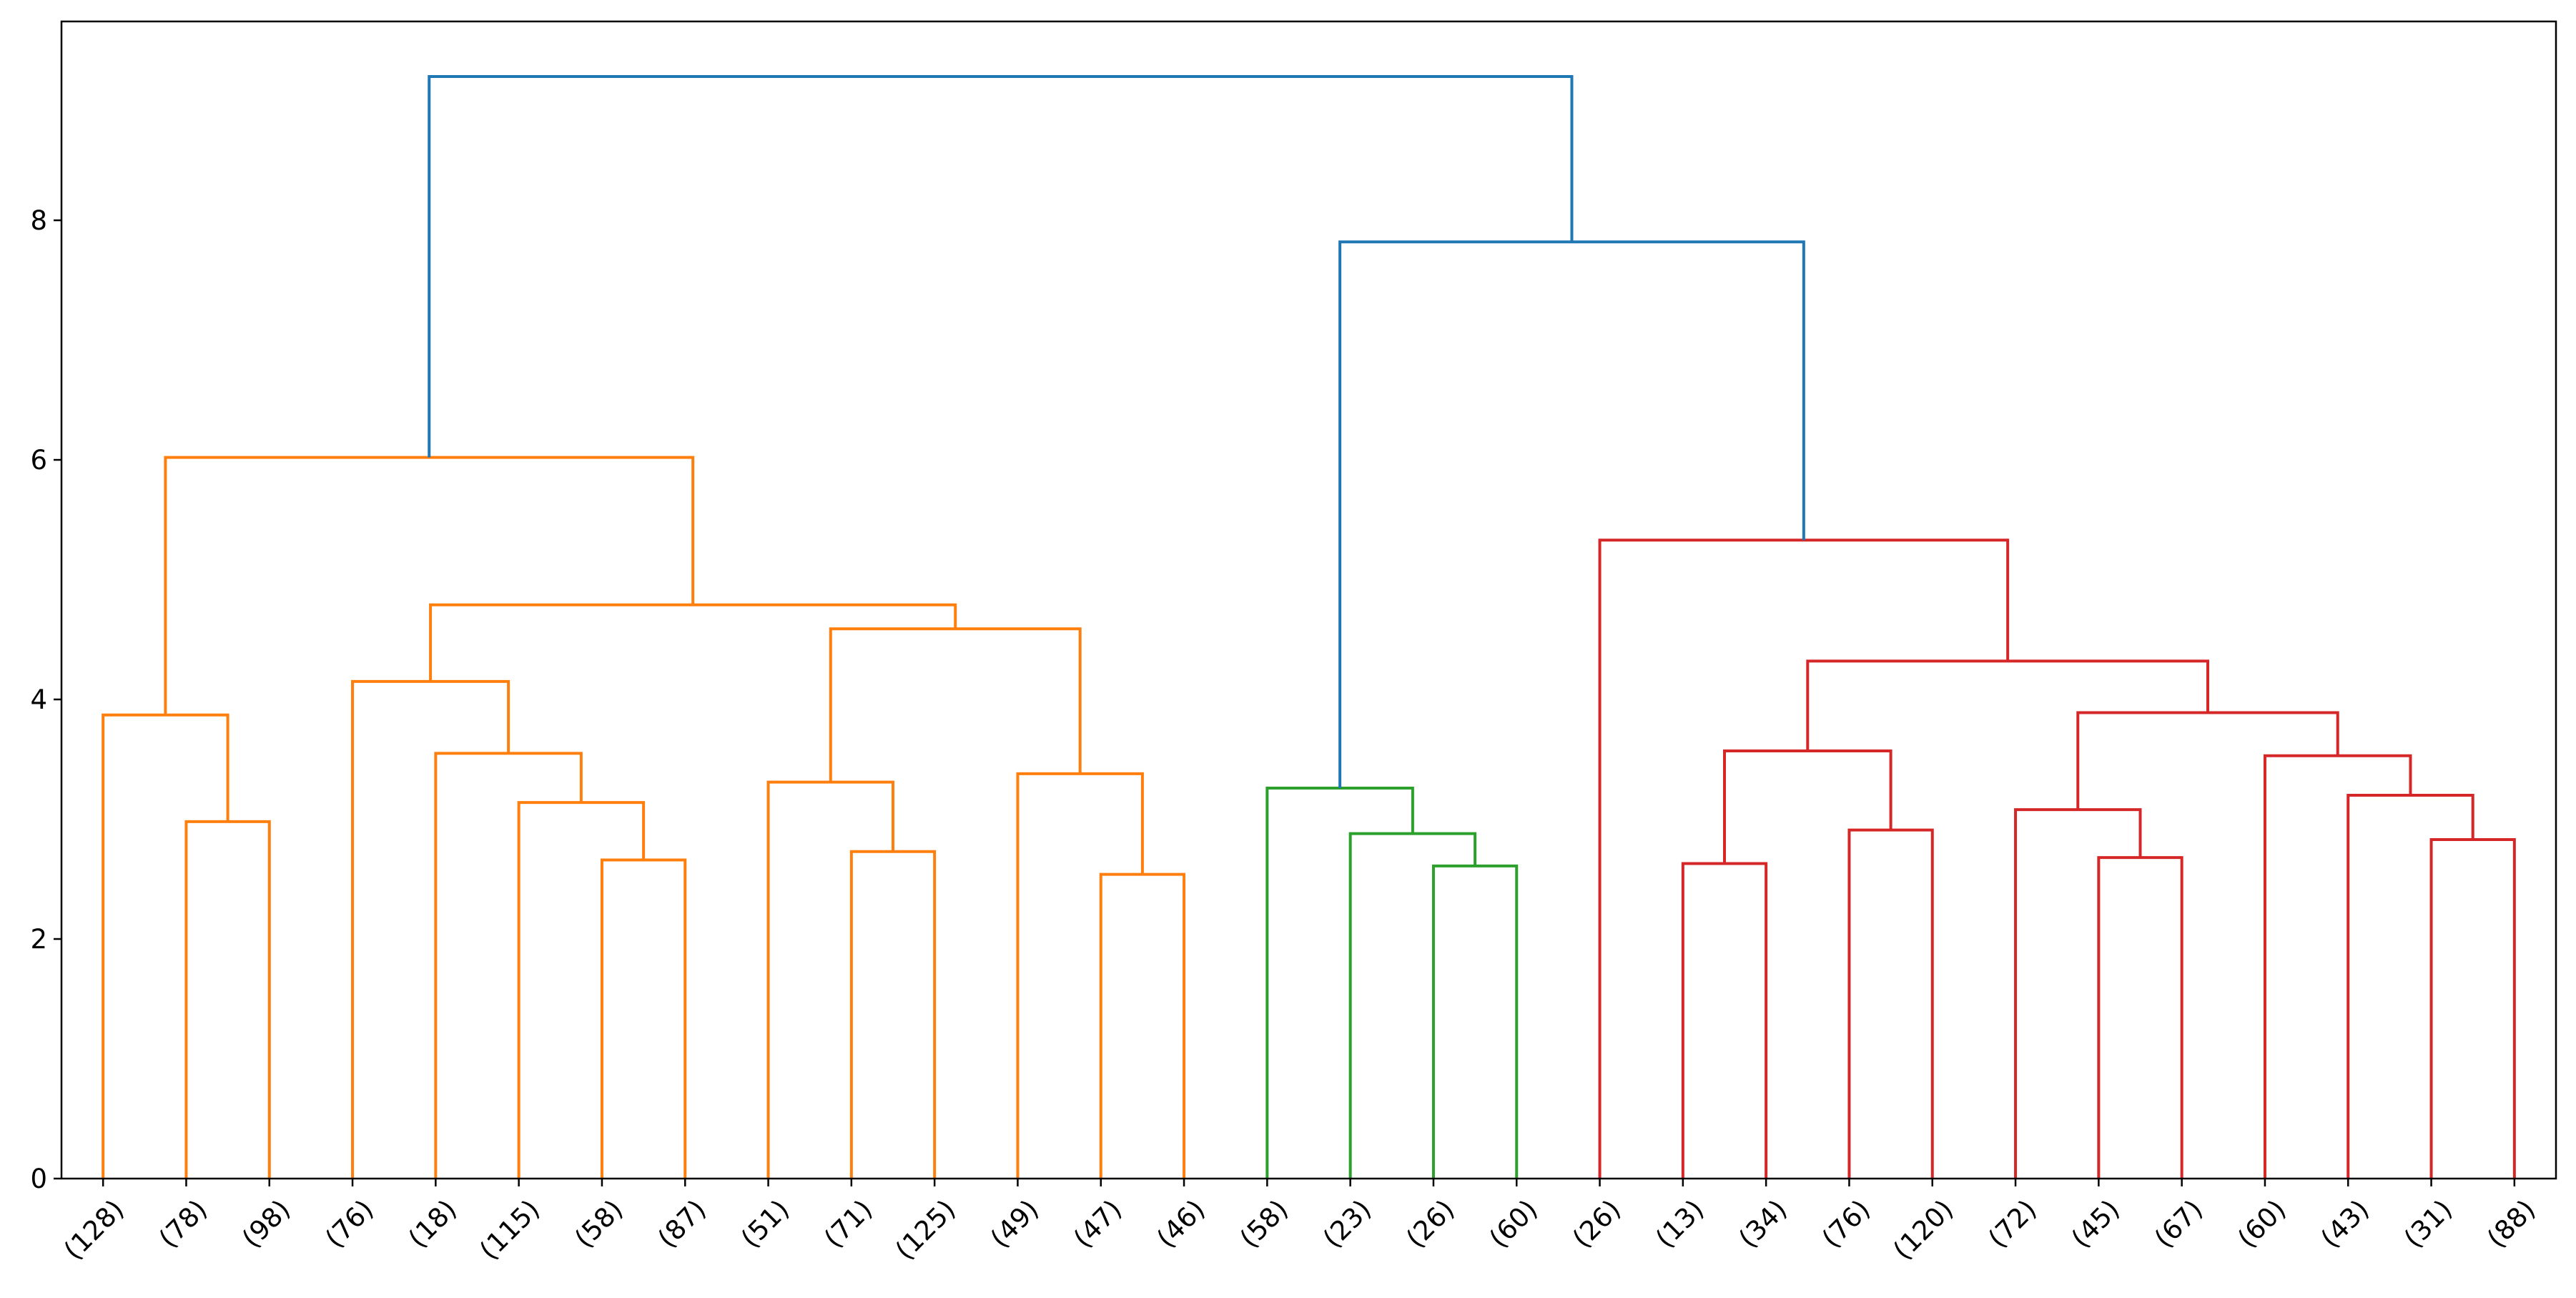  I want to click on y-axis: 0 2 4 6 8, so click(45, 700).